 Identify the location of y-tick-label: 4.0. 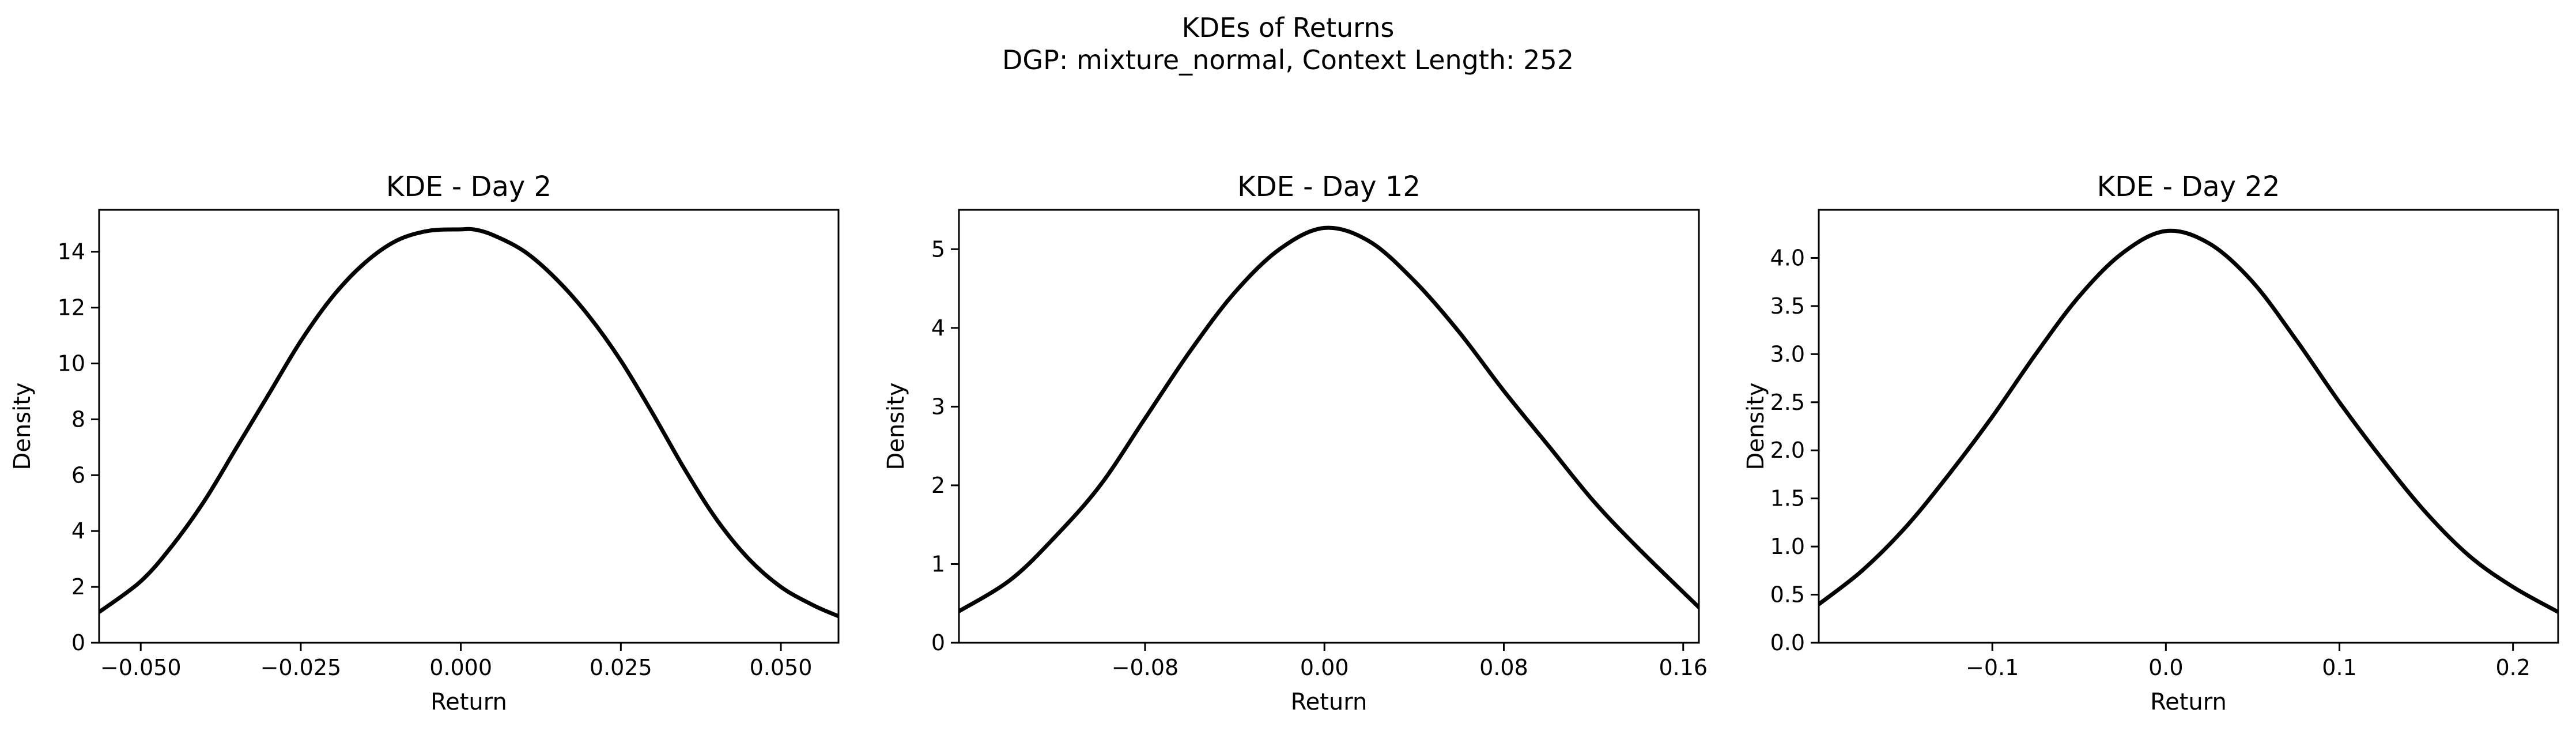
(1787, 257).